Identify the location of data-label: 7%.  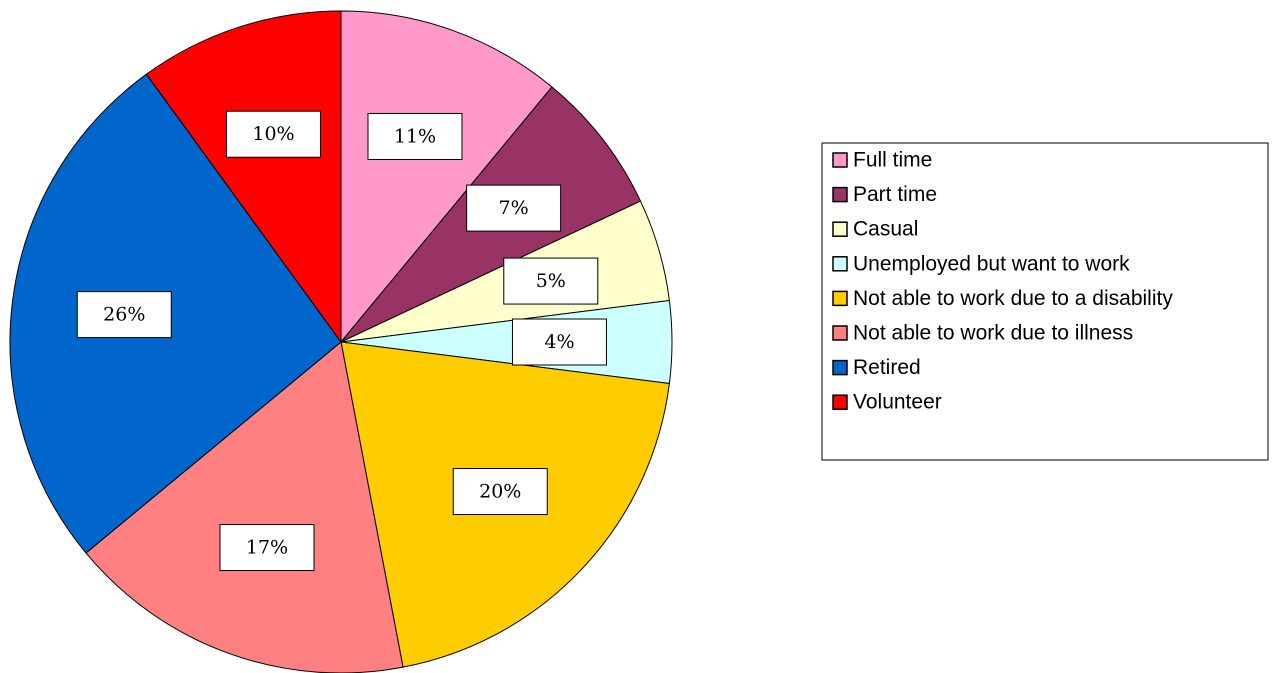
(514, 208).